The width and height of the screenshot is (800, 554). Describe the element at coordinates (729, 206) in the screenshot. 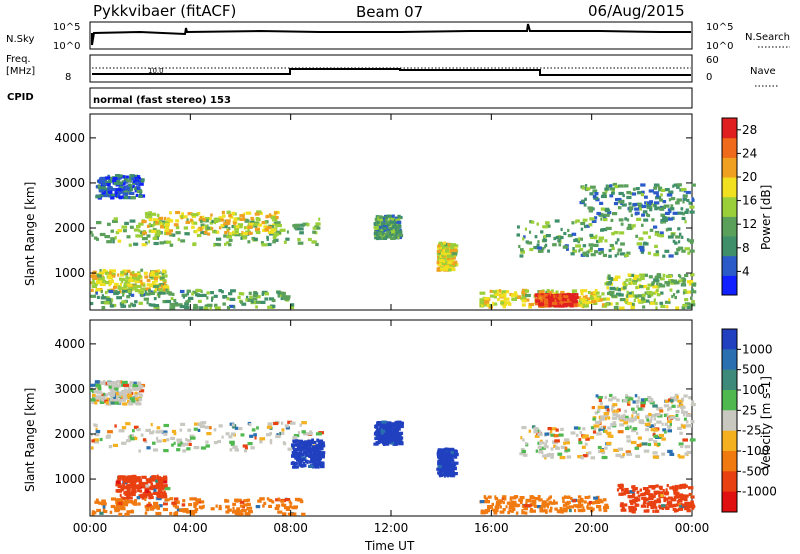

I see `power-colorbar-frame` at that location.